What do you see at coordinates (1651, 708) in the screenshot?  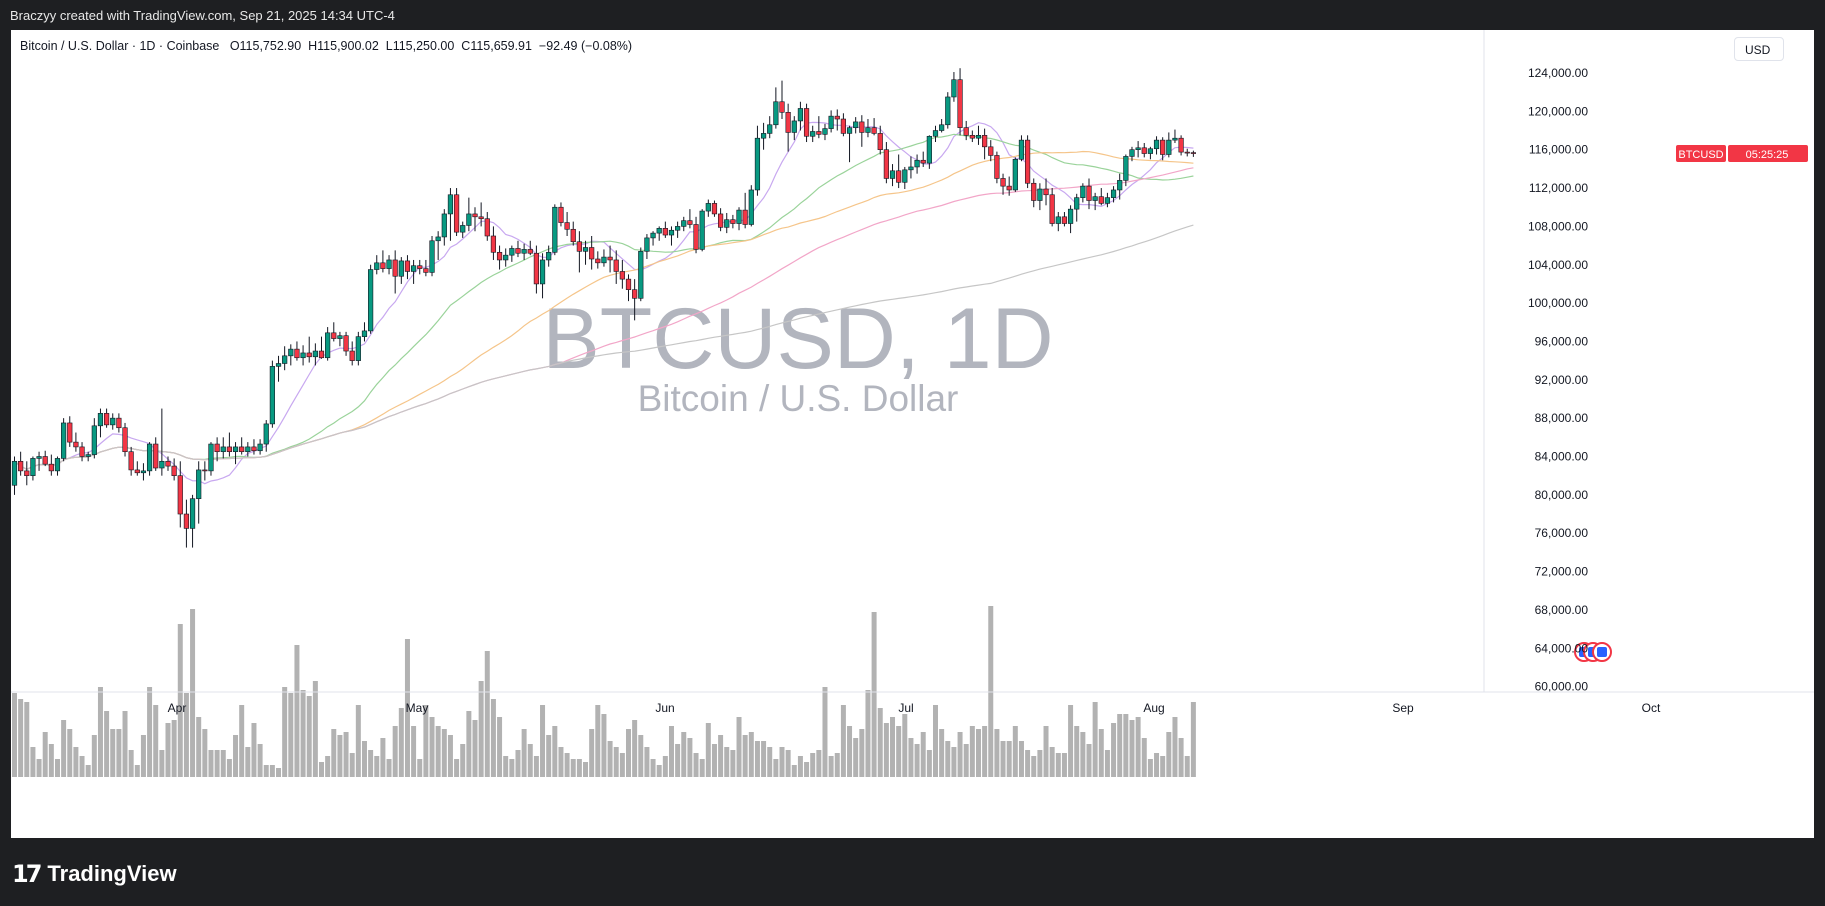 I see `time-tick-label: Oct` at bounding box center [1651, 708].